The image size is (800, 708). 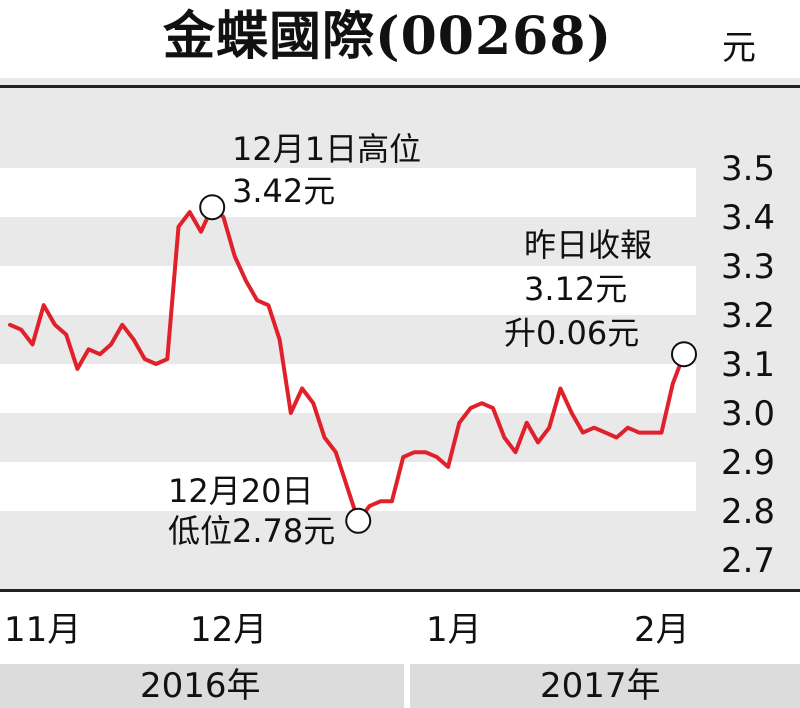 I want to click on y-tick-label: 3.2, so click(x=748, y=316).